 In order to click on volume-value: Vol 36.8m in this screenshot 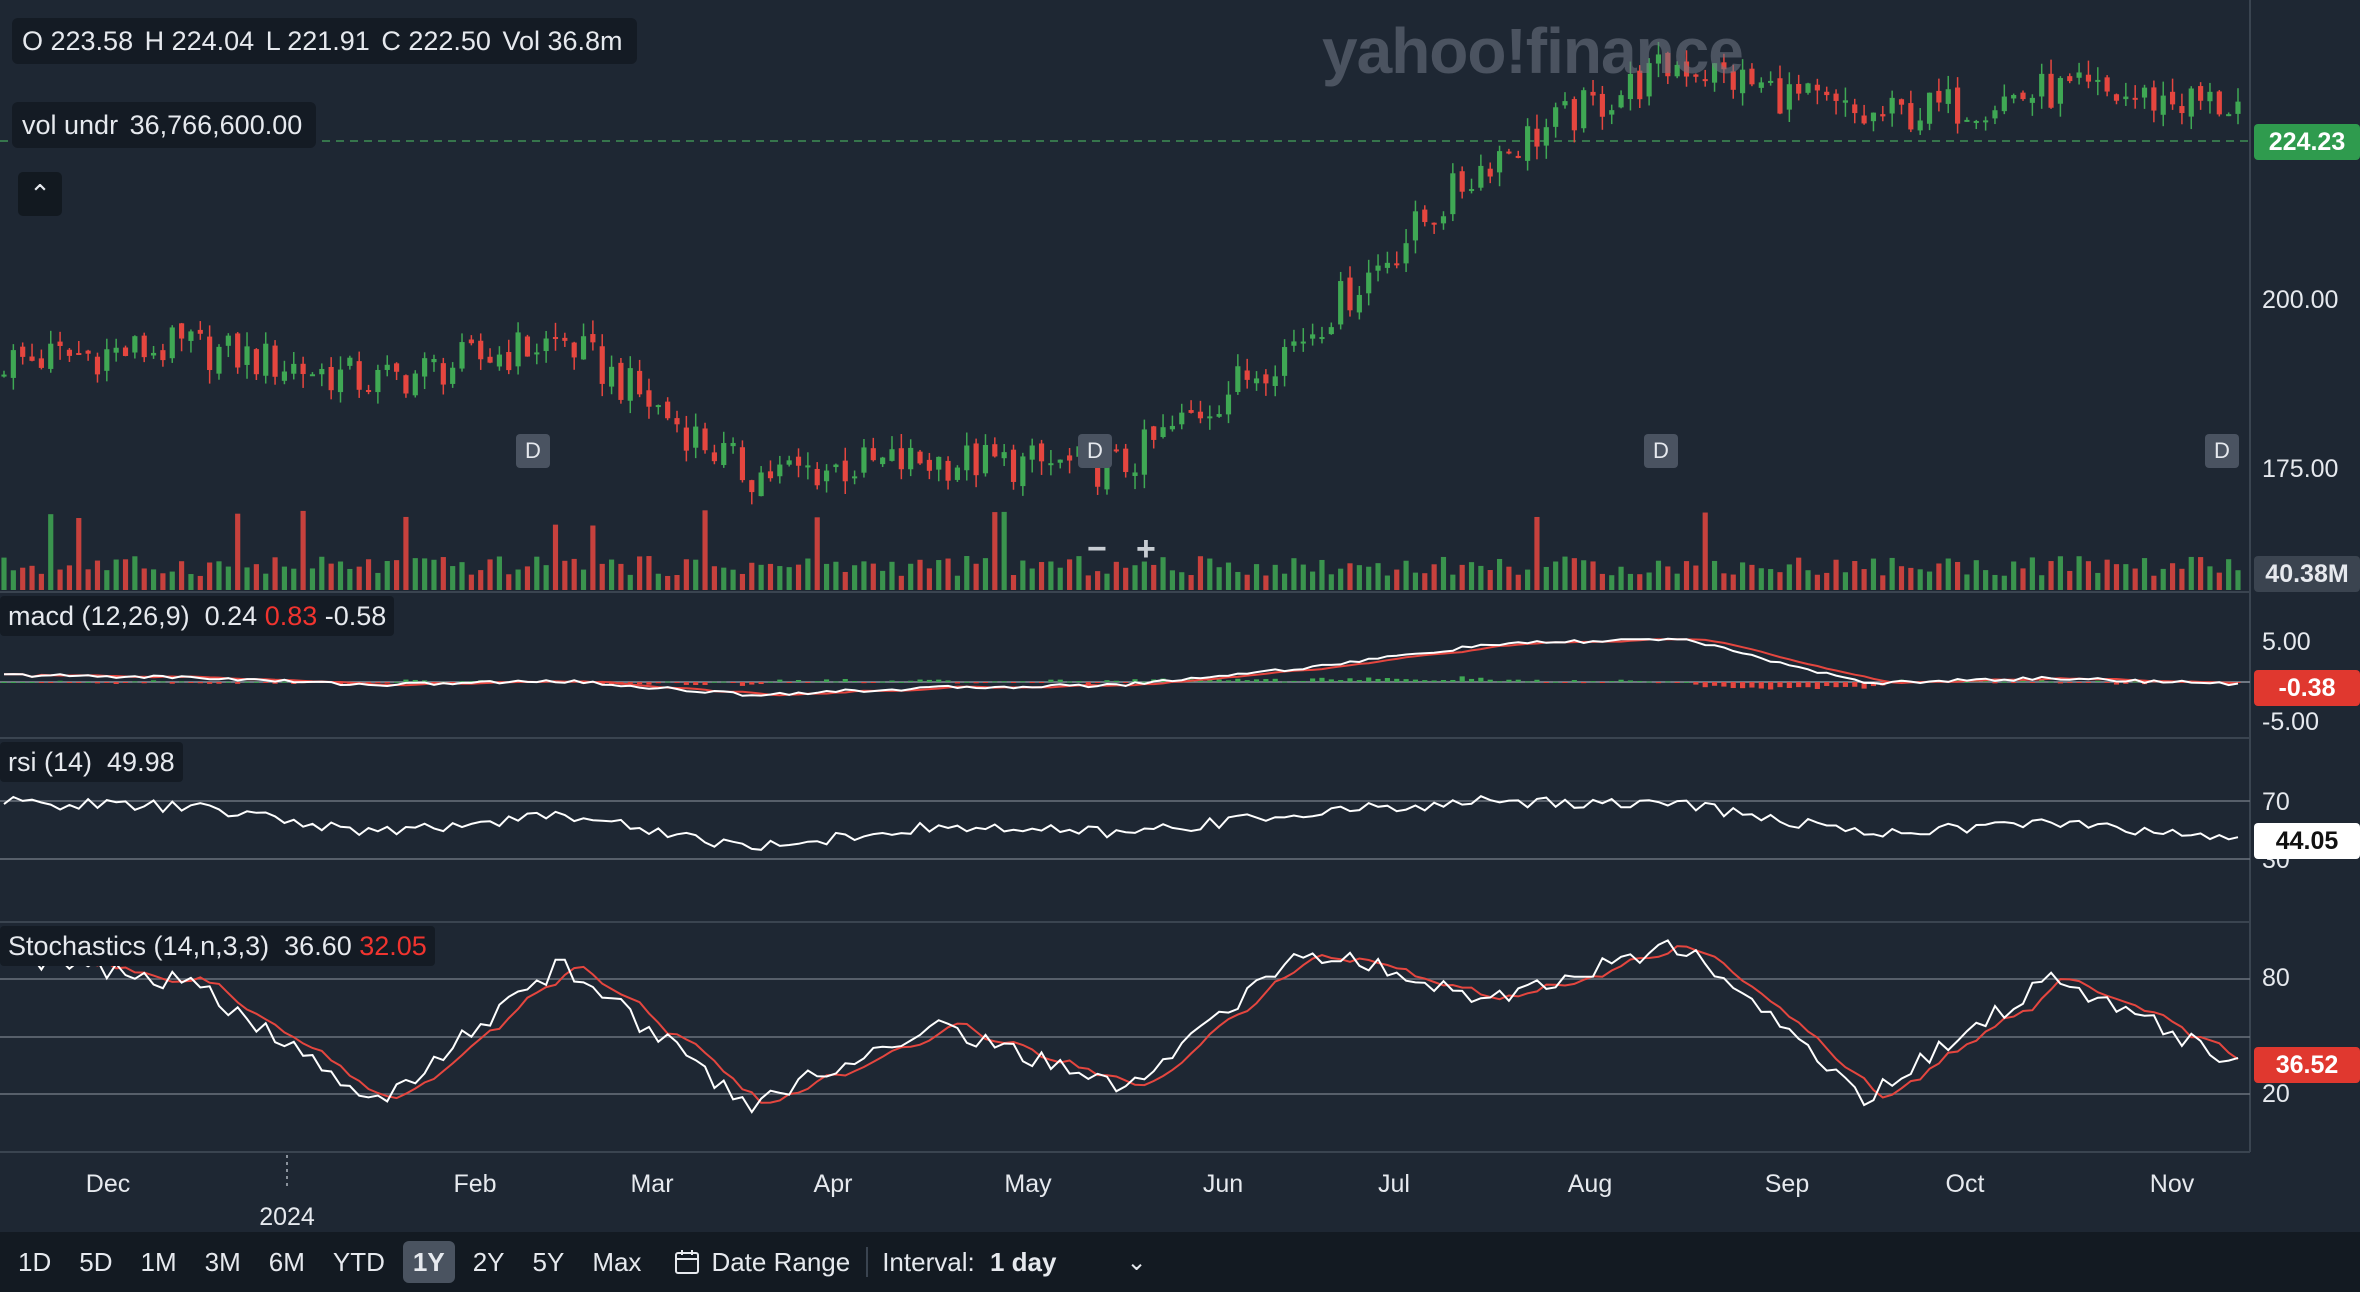, I will do `click(562, 41)`.